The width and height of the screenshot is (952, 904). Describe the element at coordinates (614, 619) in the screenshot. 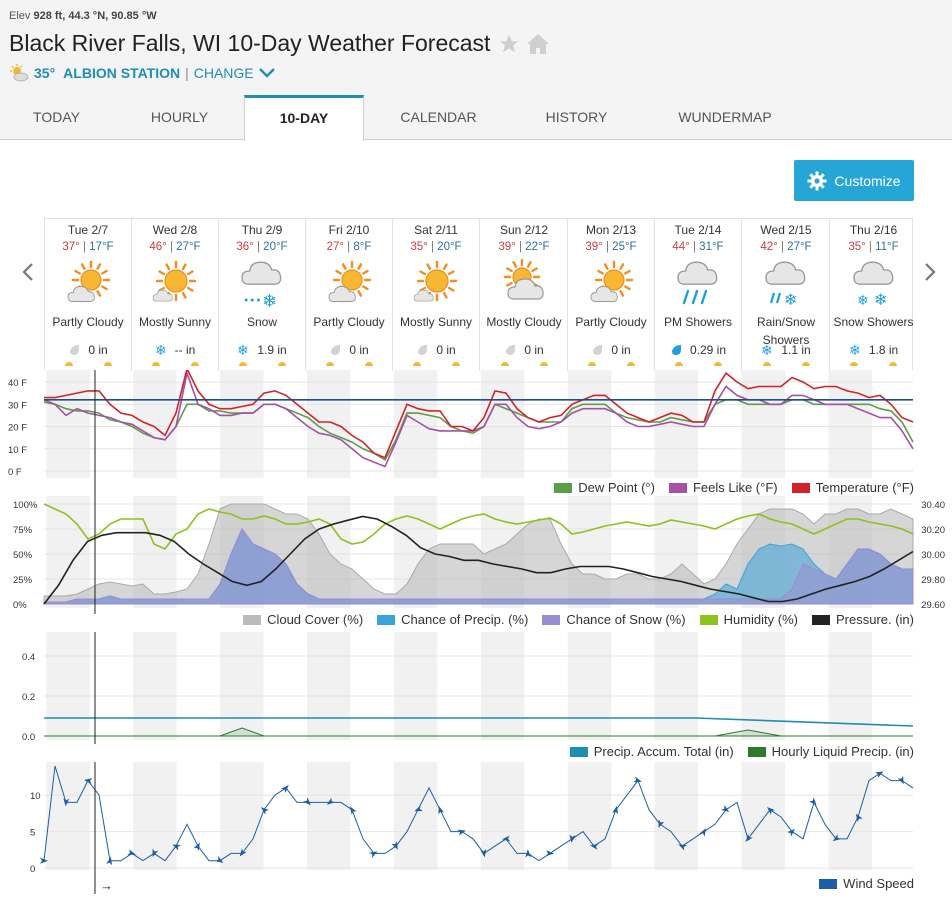

I see `legend-item: Chance of Snow (%)` at that location.